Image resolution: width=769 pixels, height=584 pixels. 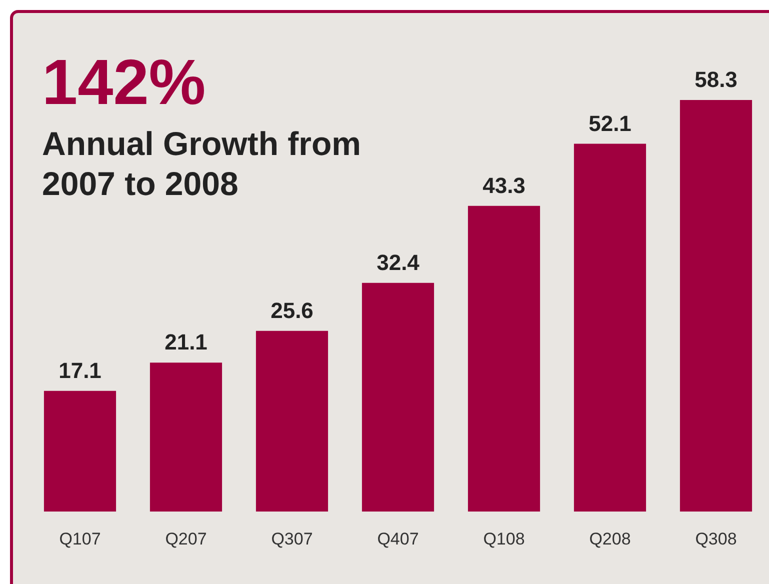 What do you see at coordinates (504, 185) in the screenshot?
I see `data-label: 43.3` at bounding box center [504, 185].